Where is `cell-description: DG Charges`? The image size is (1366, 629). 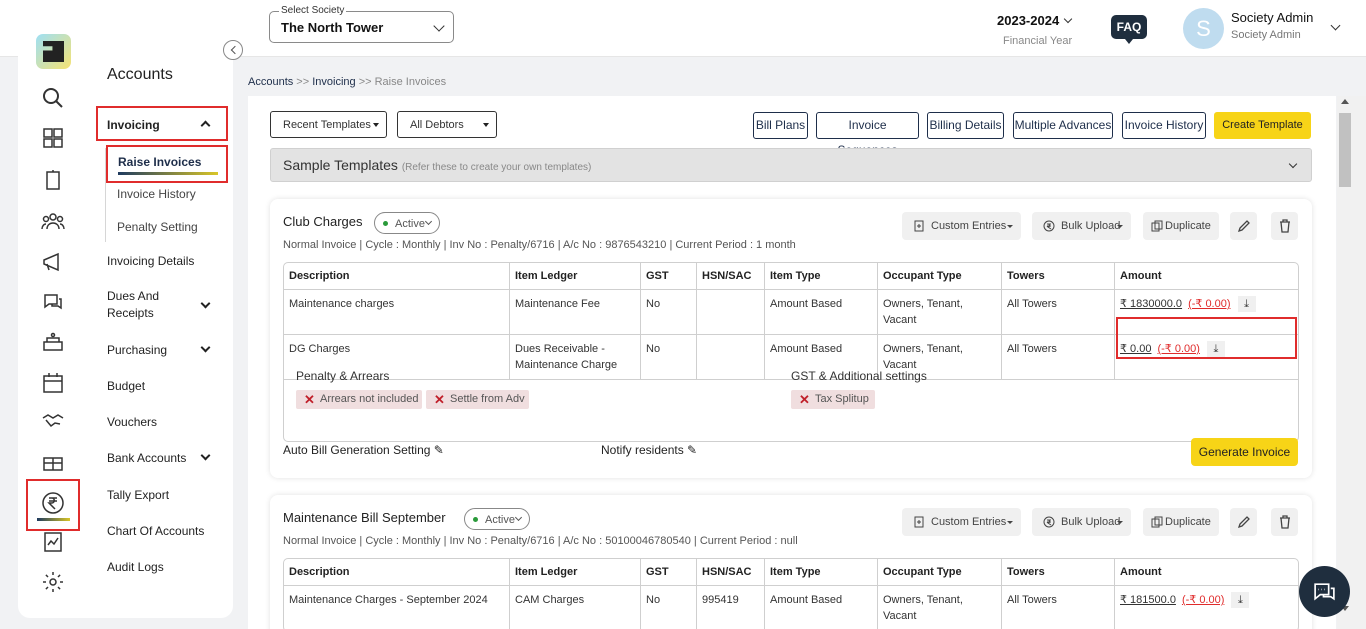
cell-description: DG Charges is located at coordinates (397, 357).